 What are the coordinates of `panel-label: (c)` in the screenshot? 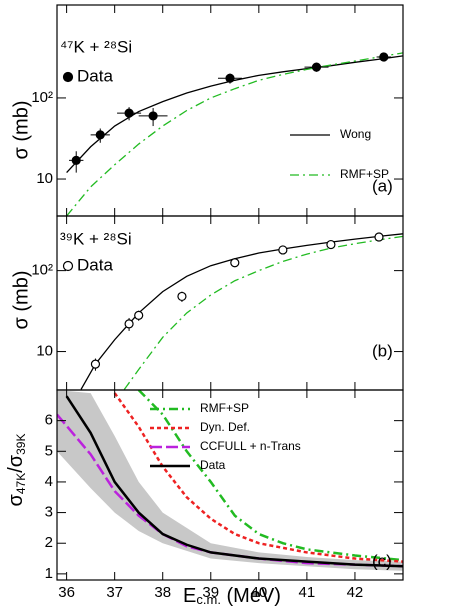 It's located at (382, 560).